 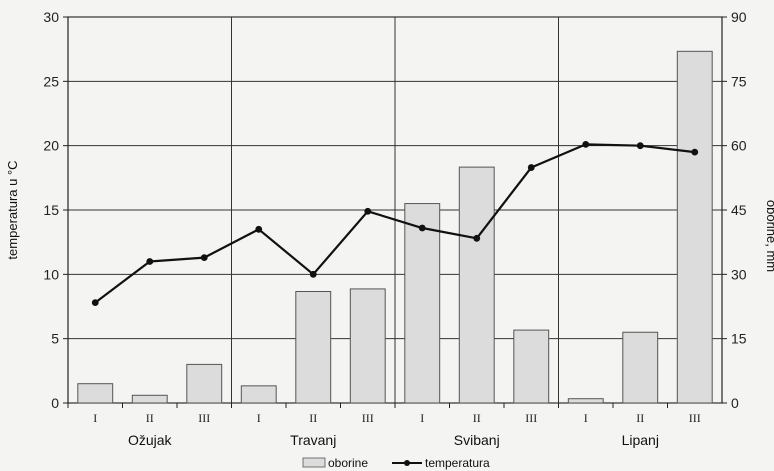 I want to click on legend-label-temperatura: temperatura, so click(x=457, y=463).